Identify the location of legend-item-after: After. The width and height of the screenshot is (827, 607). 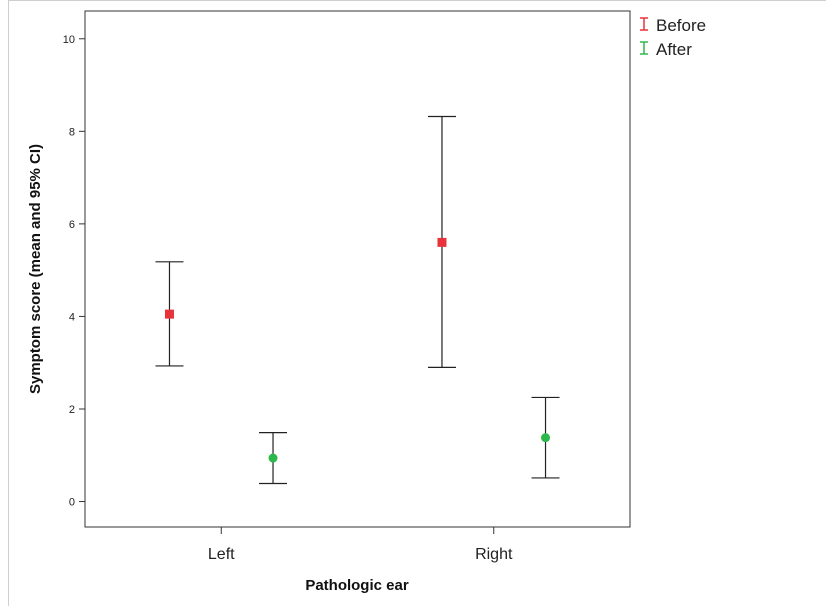
(666, 49).